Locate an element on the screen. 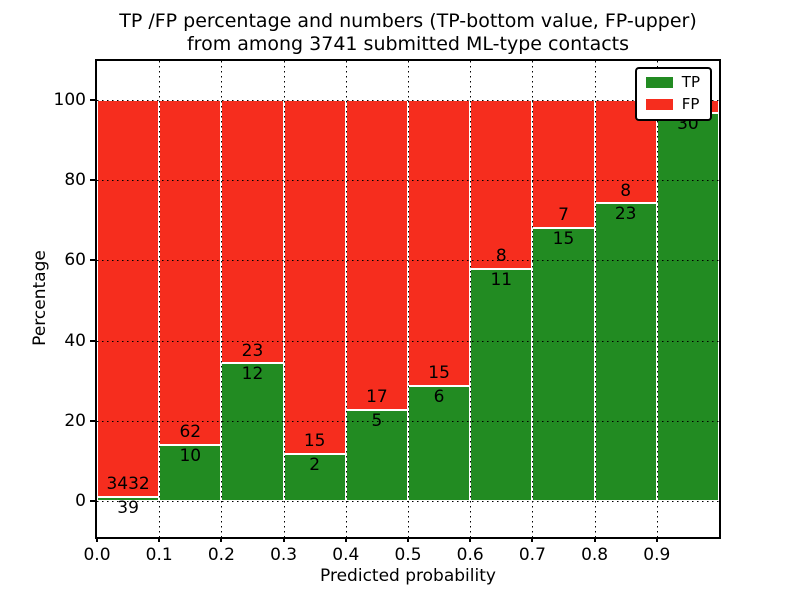 This screenshot has width=800, height=600. legend-label-tp: TP is located at coordinates (690, 82).